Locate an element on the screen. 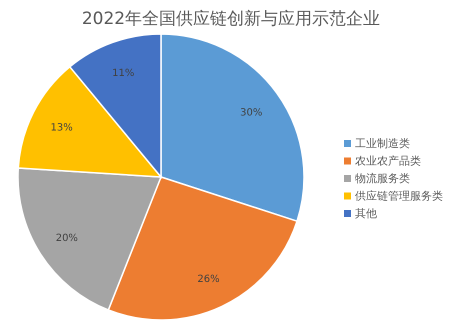 This screenshot has height=336, width=462. data-label: 26% is located at coordinates (208, 279).